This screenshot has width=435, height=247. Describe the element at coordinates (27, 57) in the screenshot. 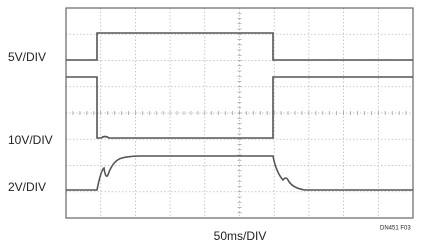

I see `trace-1-scale: 5V/DIV` at that location.